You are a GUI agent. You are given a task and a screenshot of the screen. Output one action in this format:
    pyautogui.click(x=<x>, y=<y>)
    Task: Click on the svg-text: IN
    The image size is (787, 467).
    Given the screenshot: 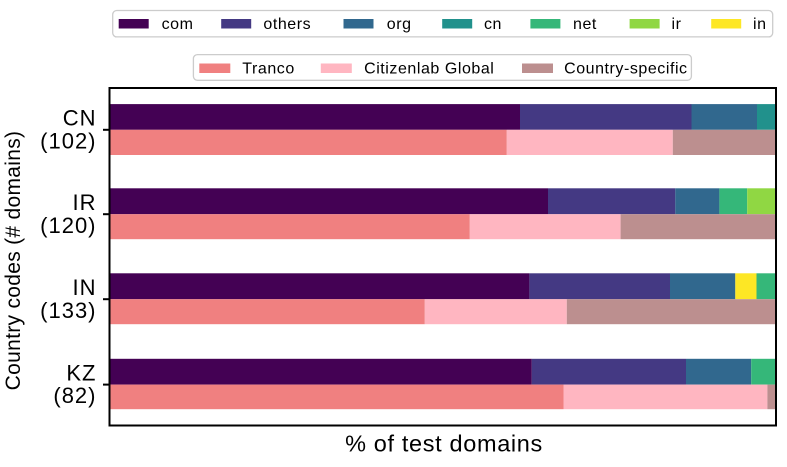 What is the action you would take?
    pyautogui.click(x=85, y=287)
    